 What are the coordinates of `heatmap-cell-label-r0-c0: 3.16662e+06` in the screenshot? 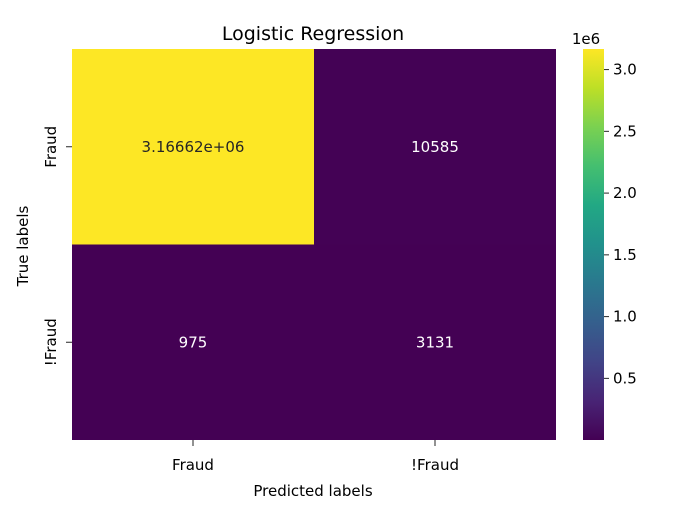 It's located at (193, 147).